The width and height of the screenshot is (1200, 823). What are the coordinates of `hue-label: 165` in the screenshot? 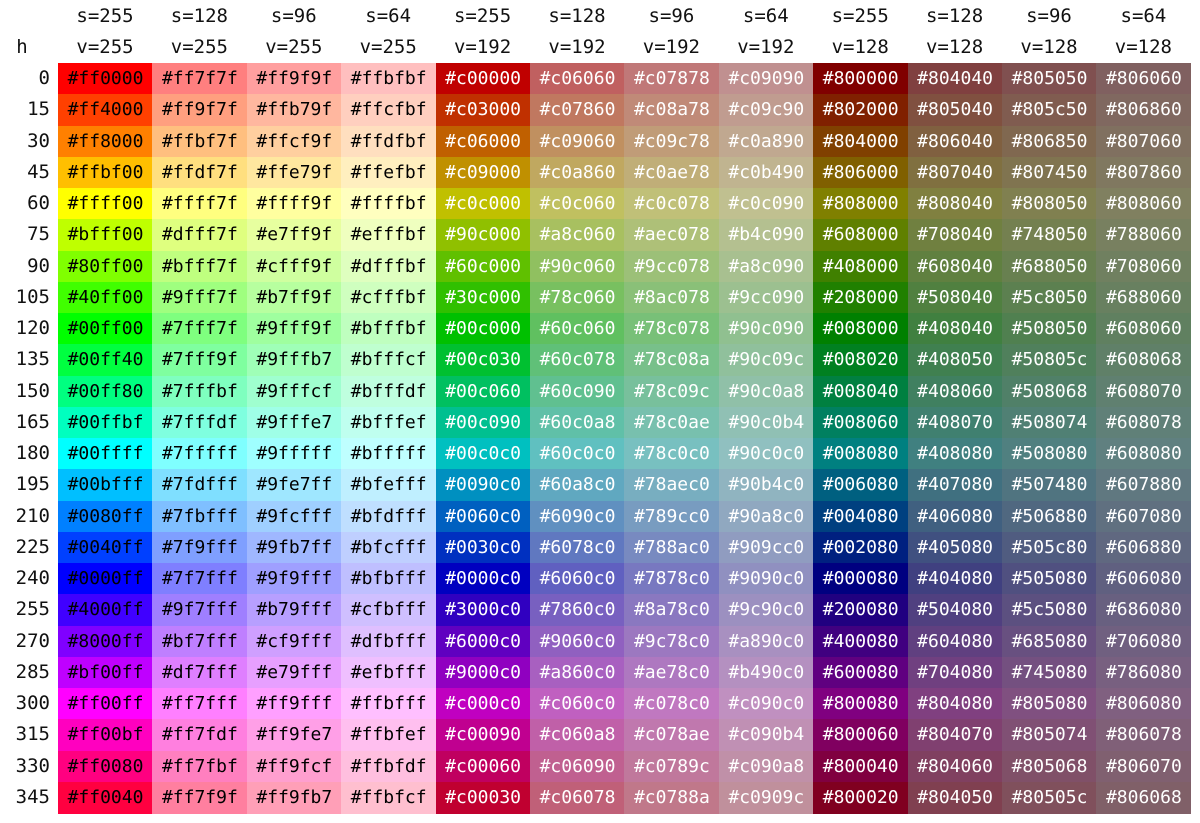 It's located at (32, 421).